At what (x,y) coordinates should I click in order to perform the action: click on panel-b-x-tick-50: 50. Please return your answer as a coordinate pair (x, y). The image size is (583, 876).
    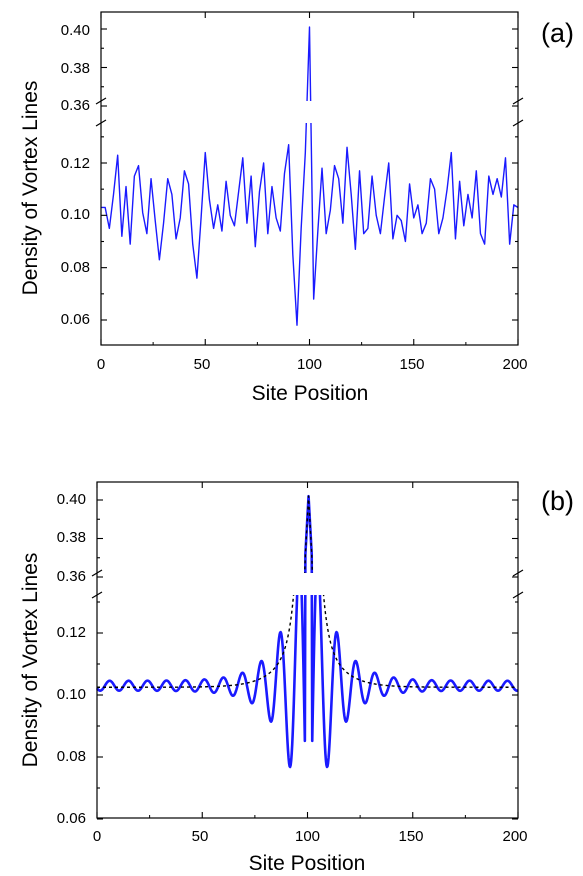
    Looking at the image, I should click on (200, 836).